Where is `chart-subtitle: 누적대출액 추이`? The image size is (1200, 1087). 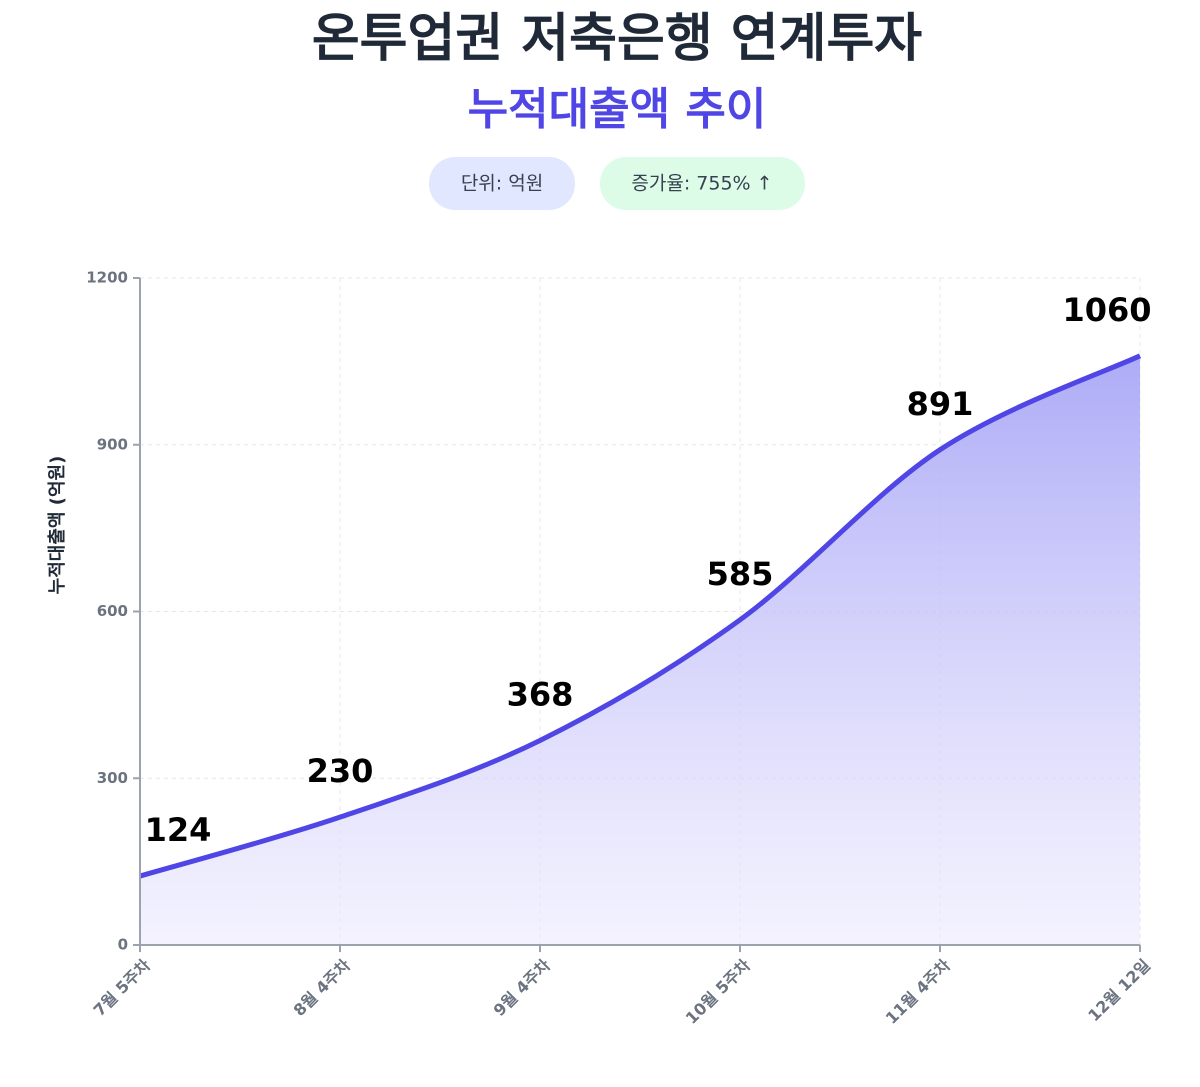 chart-subtitle: 누적대출액 추이 is located at coordinates (617, 109).